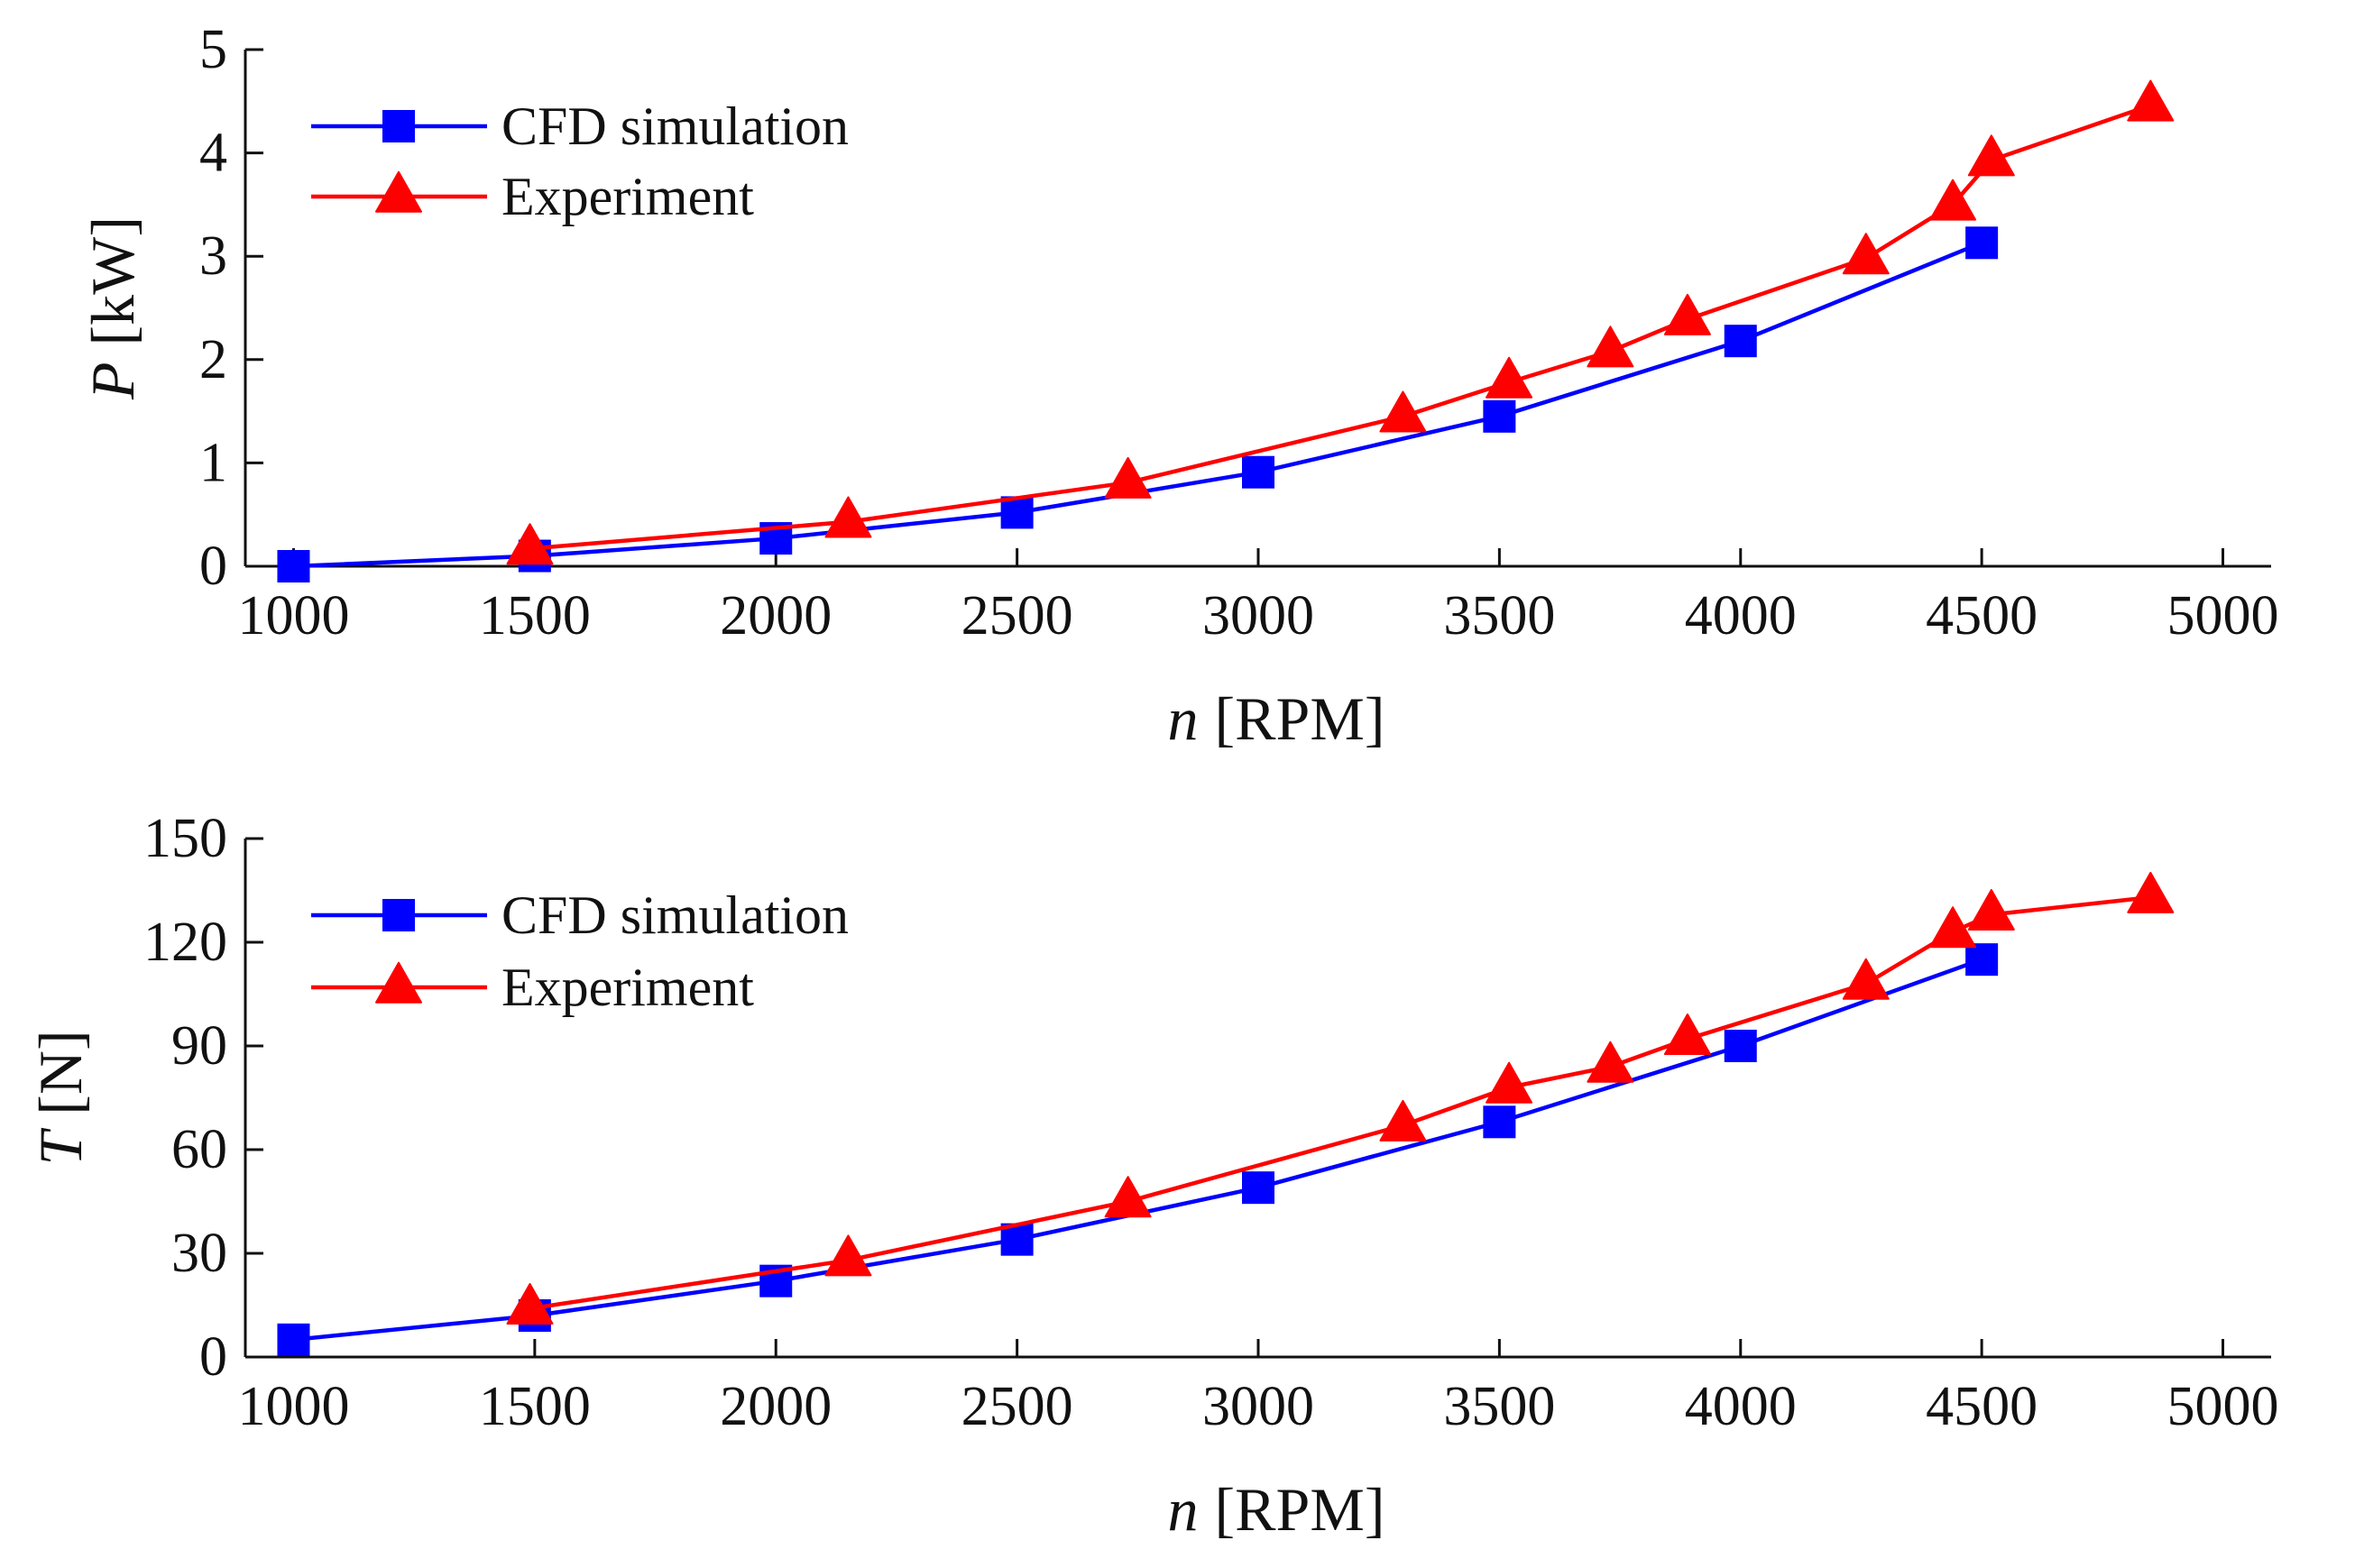  What do you see at coordinates (213, 49) in the screenshot?
I see `y-tick-label: 5` at bounding box center [213, 49].